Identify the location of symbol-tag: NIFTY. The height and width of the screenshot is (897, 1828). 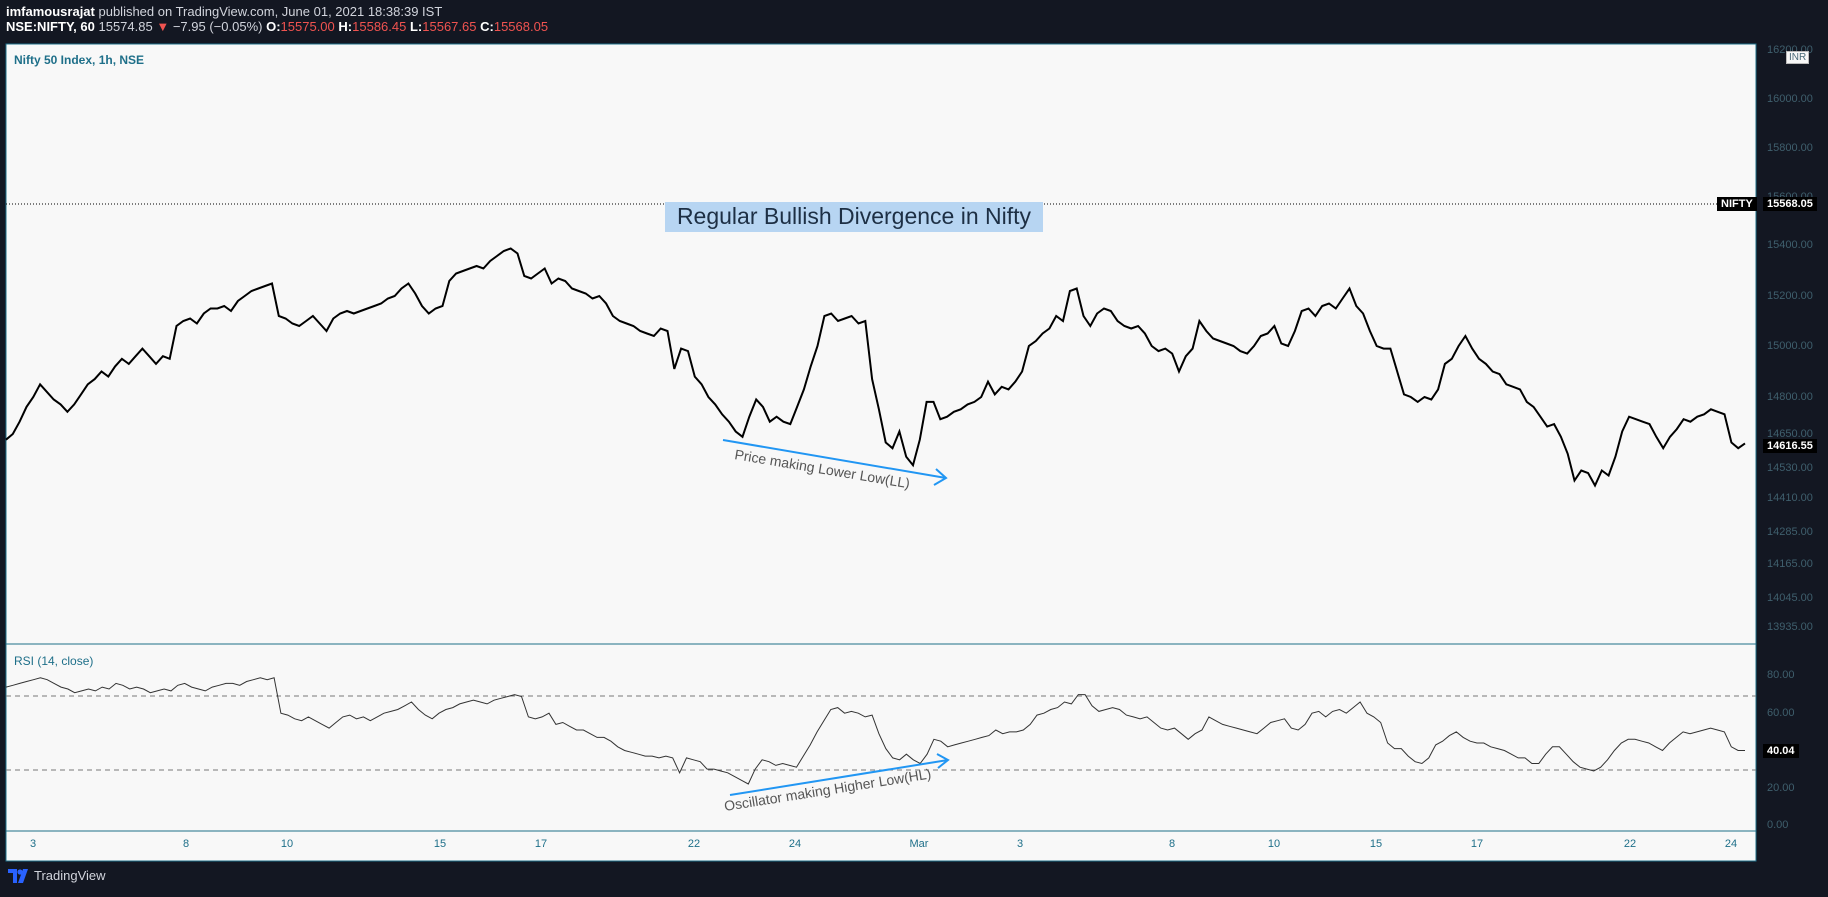
(1737, 204).